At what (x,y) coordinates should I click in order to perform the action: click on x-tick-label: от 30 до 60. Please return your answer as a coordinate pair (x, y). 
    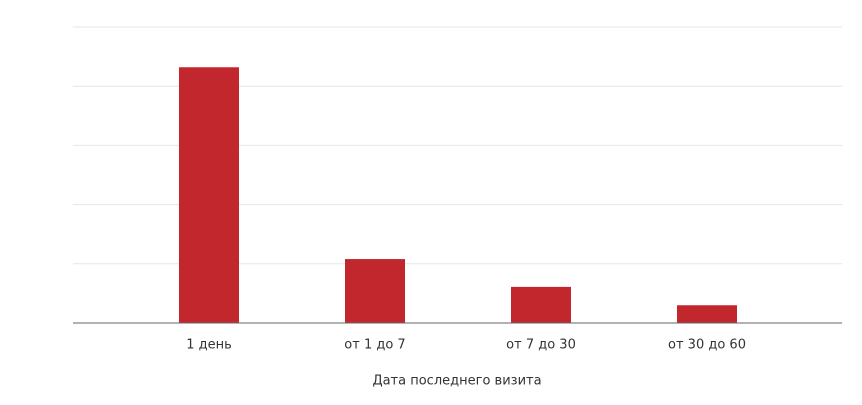
    Looking at the image, I should click on (707, 345).